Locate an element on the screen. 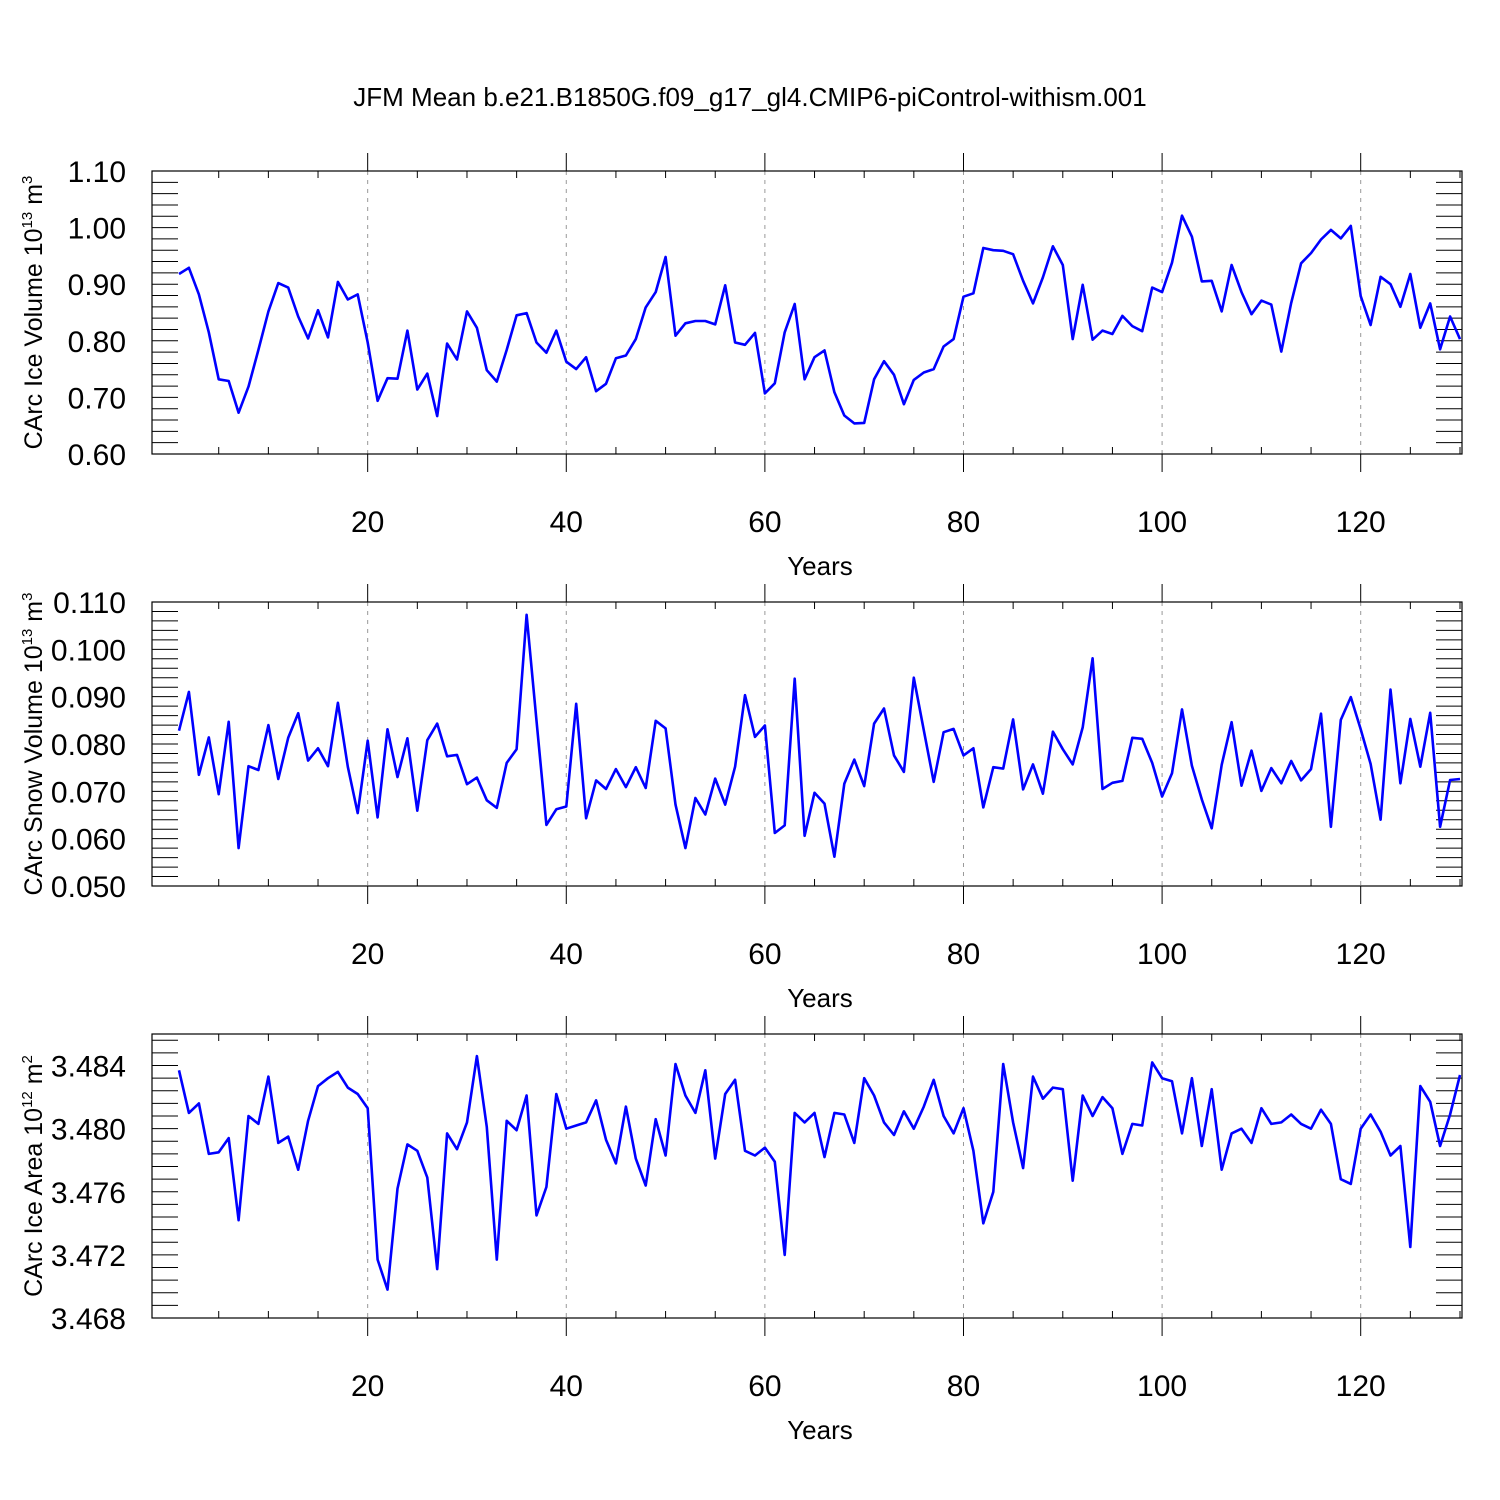 Image resolution: width=1500 pixels, height=1500 pixels. y-axis-label-main: CArc Snow Volume 10 is located at coordinates (34, 770).